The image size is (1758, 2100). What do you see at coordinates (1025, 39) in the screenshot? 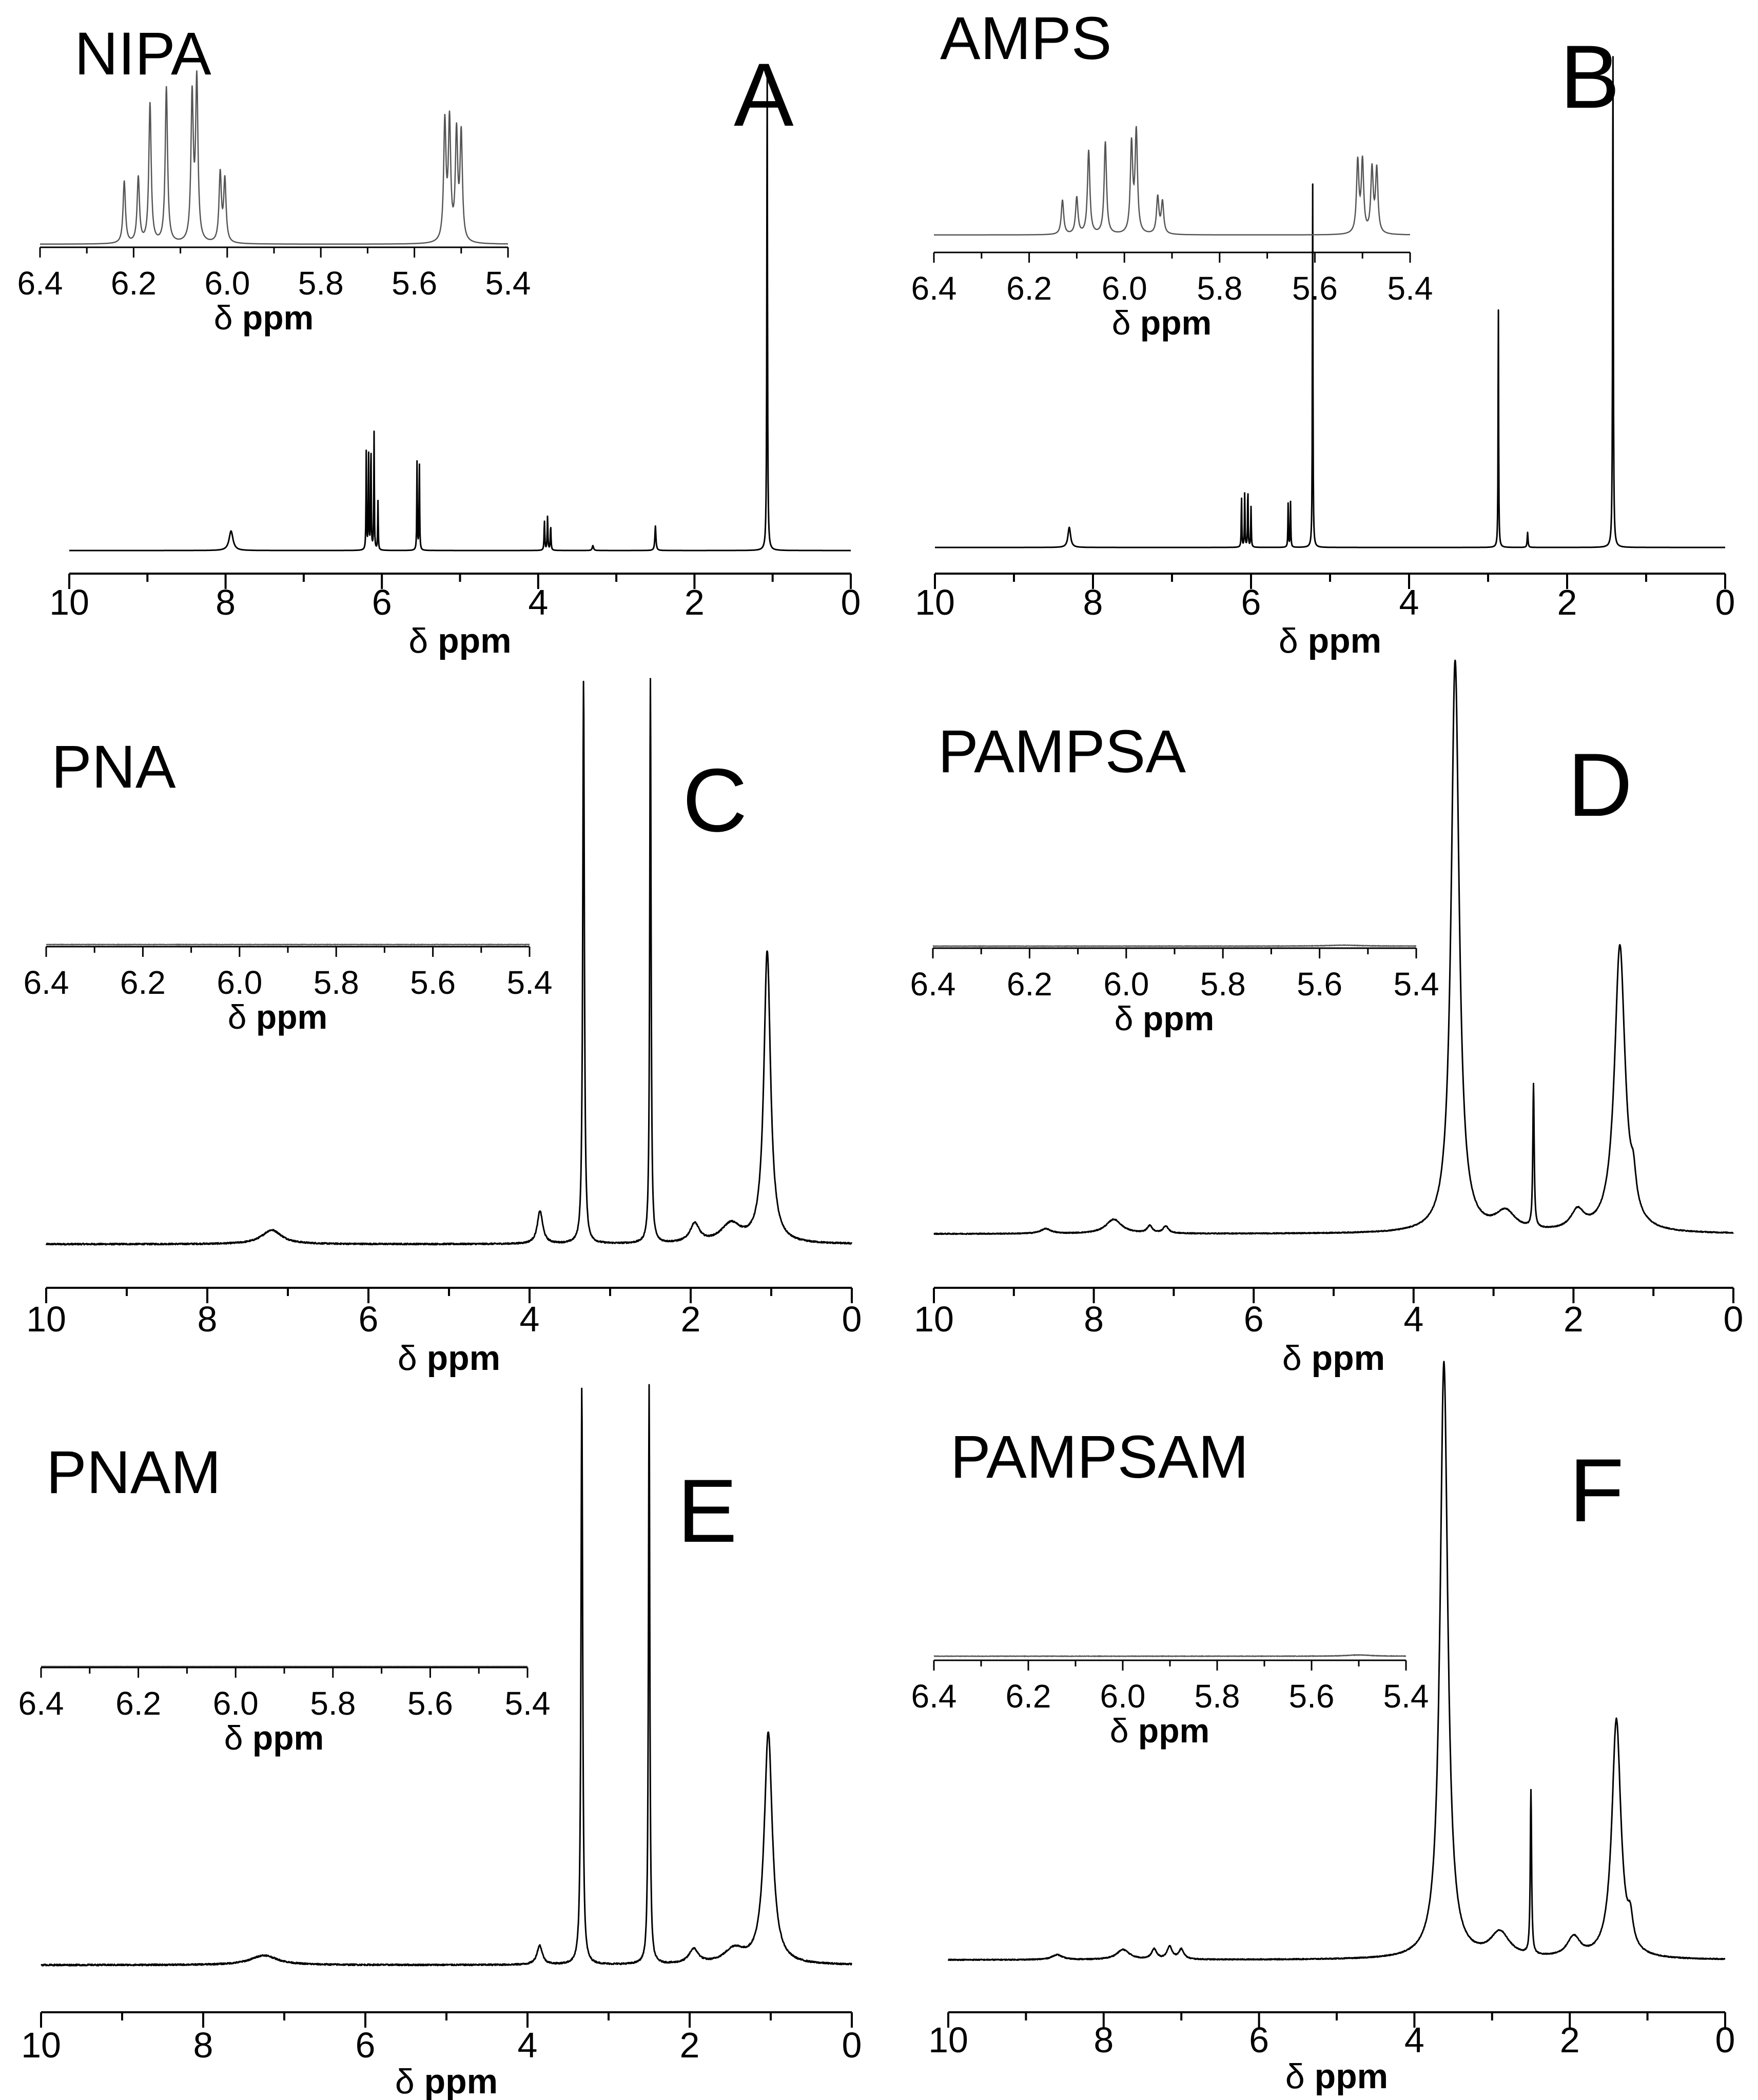
I see `compound-label: AMPS` at bounding box center [1025, 39].